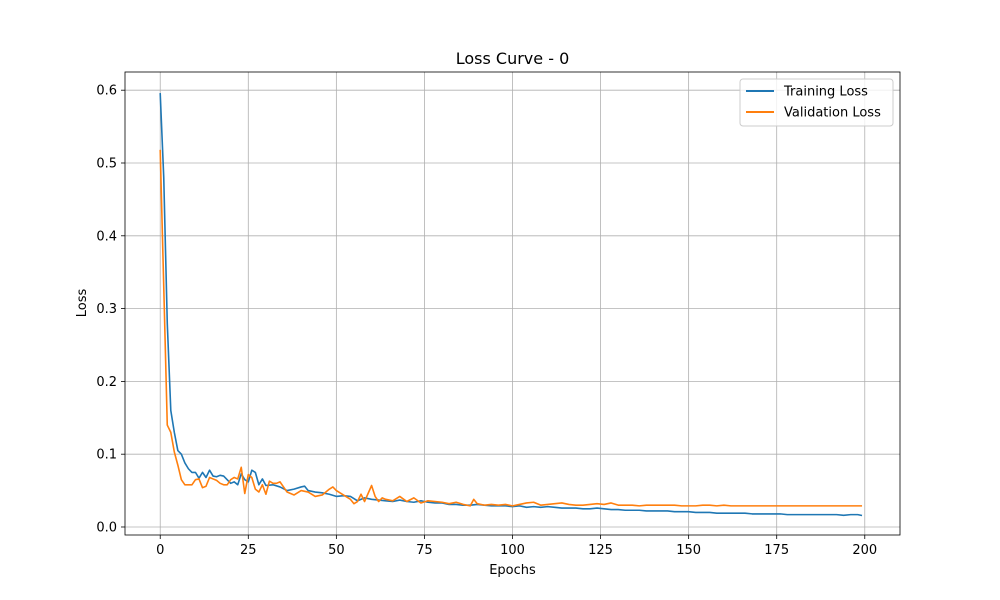 This screenshot has height=600, width=1000. I want to click on x-tick-label: 200, so click(864, 550).